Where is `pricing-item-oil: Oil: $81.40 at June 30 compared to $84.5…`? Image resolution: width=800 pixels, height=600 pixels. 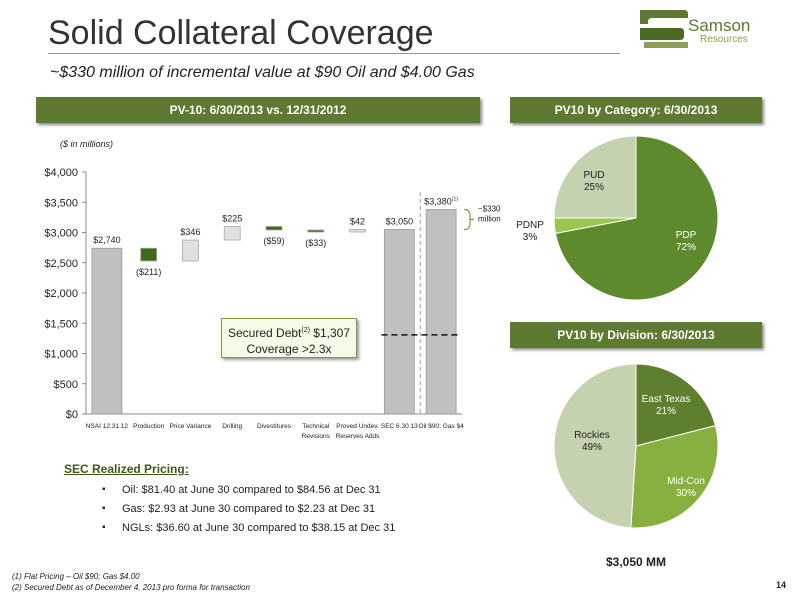 pricing-item-oil: Oil: $81.40 at June 30 compared to $84.5… is located at coordinates (248, 490).